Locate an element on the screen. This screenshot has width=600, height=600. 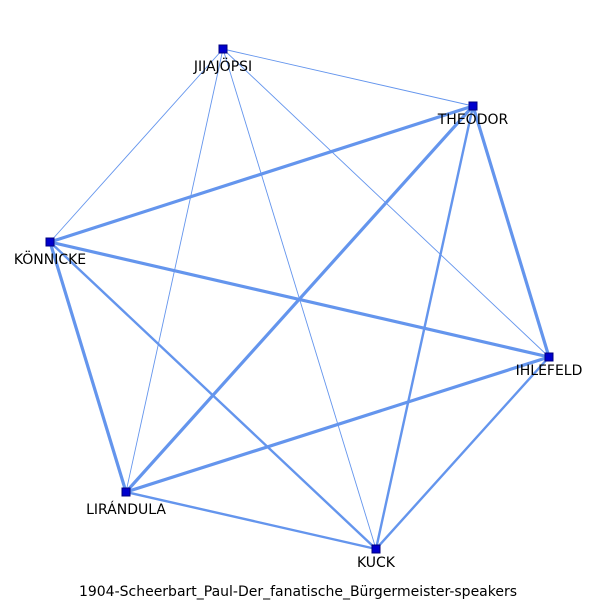
edge-ihlefeld-kuck is located at coordinates (462, 453).